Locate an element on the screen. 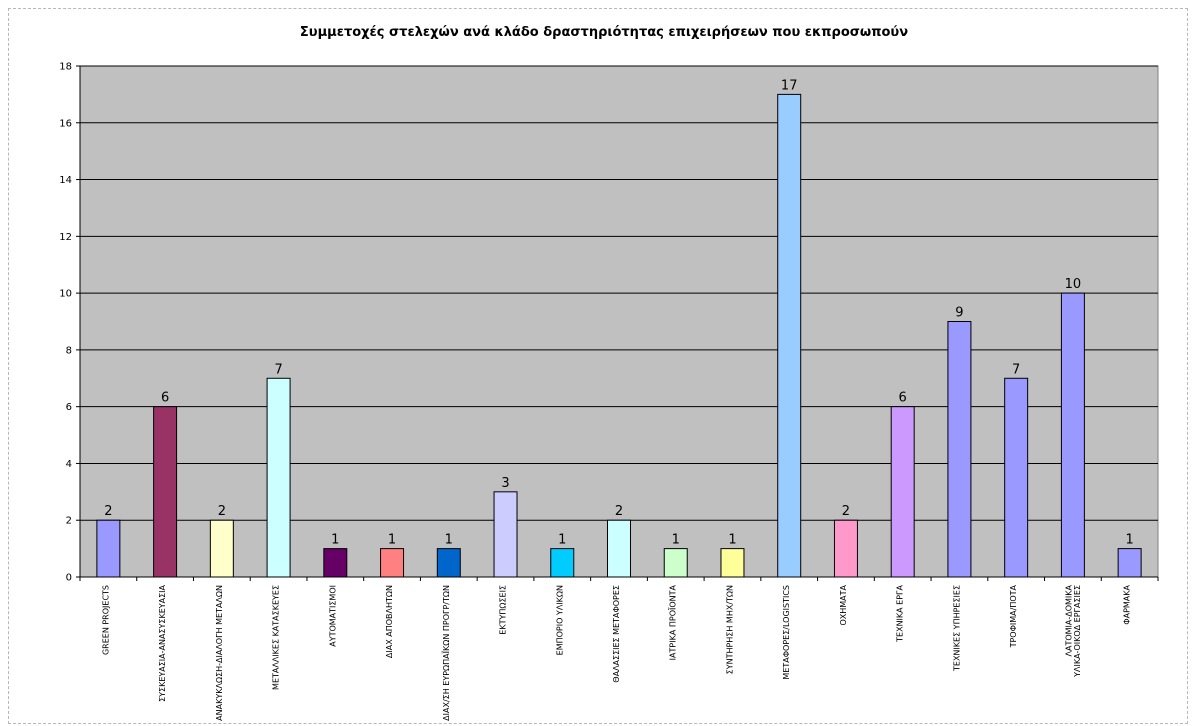  xtick-label-group: ΑΥΤΟΜΑΤΙΣΜΟΙ is located at coordinates (332, 616).